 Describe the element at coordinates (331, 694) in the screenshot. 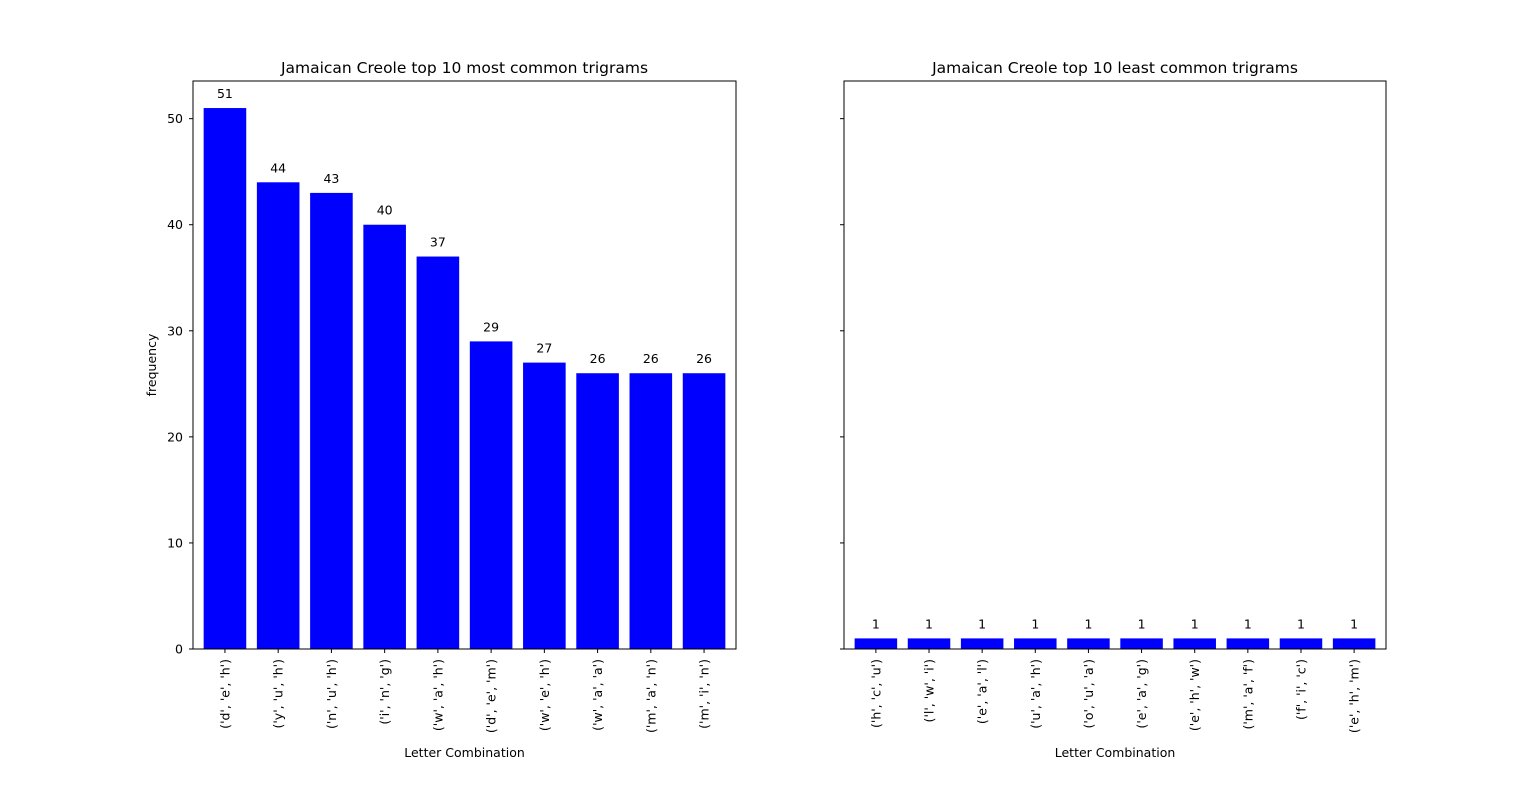

I see `x-tick-label: ('n', 'u', 'h')` at that location.